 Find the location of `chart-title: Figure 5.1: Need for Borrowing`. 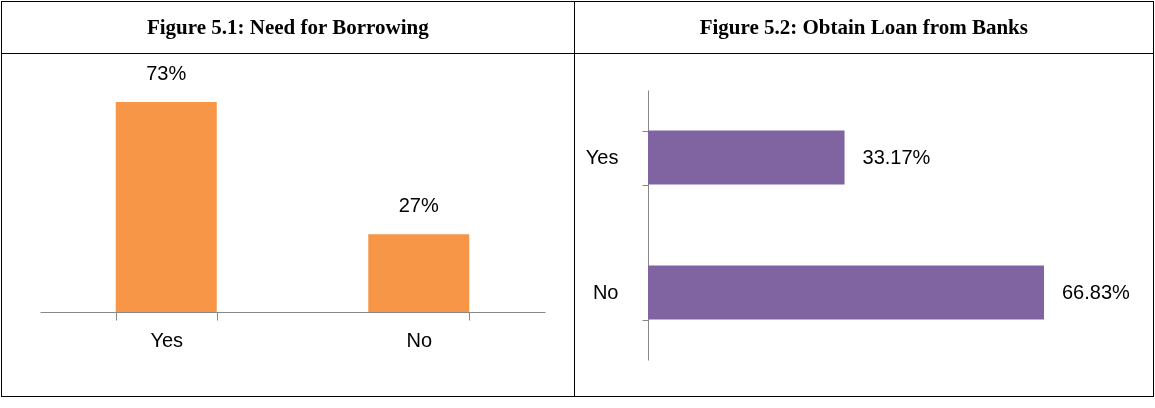

chart-title: Figure 5.1: Need for Borrowing is located at coordinates (288, 27).